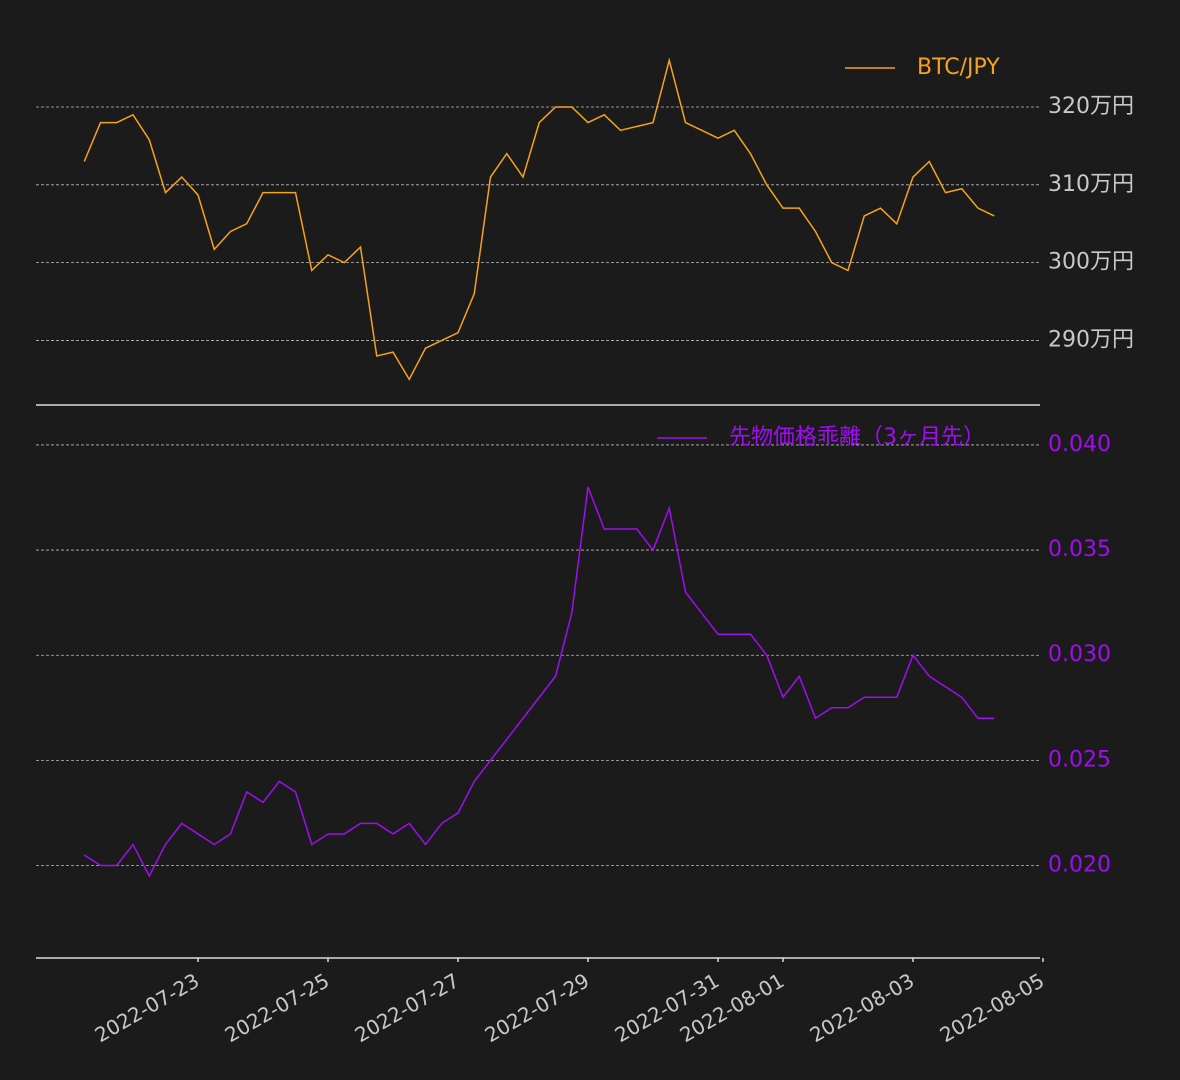 Image resolution: width=1180 pixels, height=1080 pixels. What do you see at coordinates (958, 67) in the screenshot?
I see `legend-label: BTC/JPY` at bounding box center [958, 67].